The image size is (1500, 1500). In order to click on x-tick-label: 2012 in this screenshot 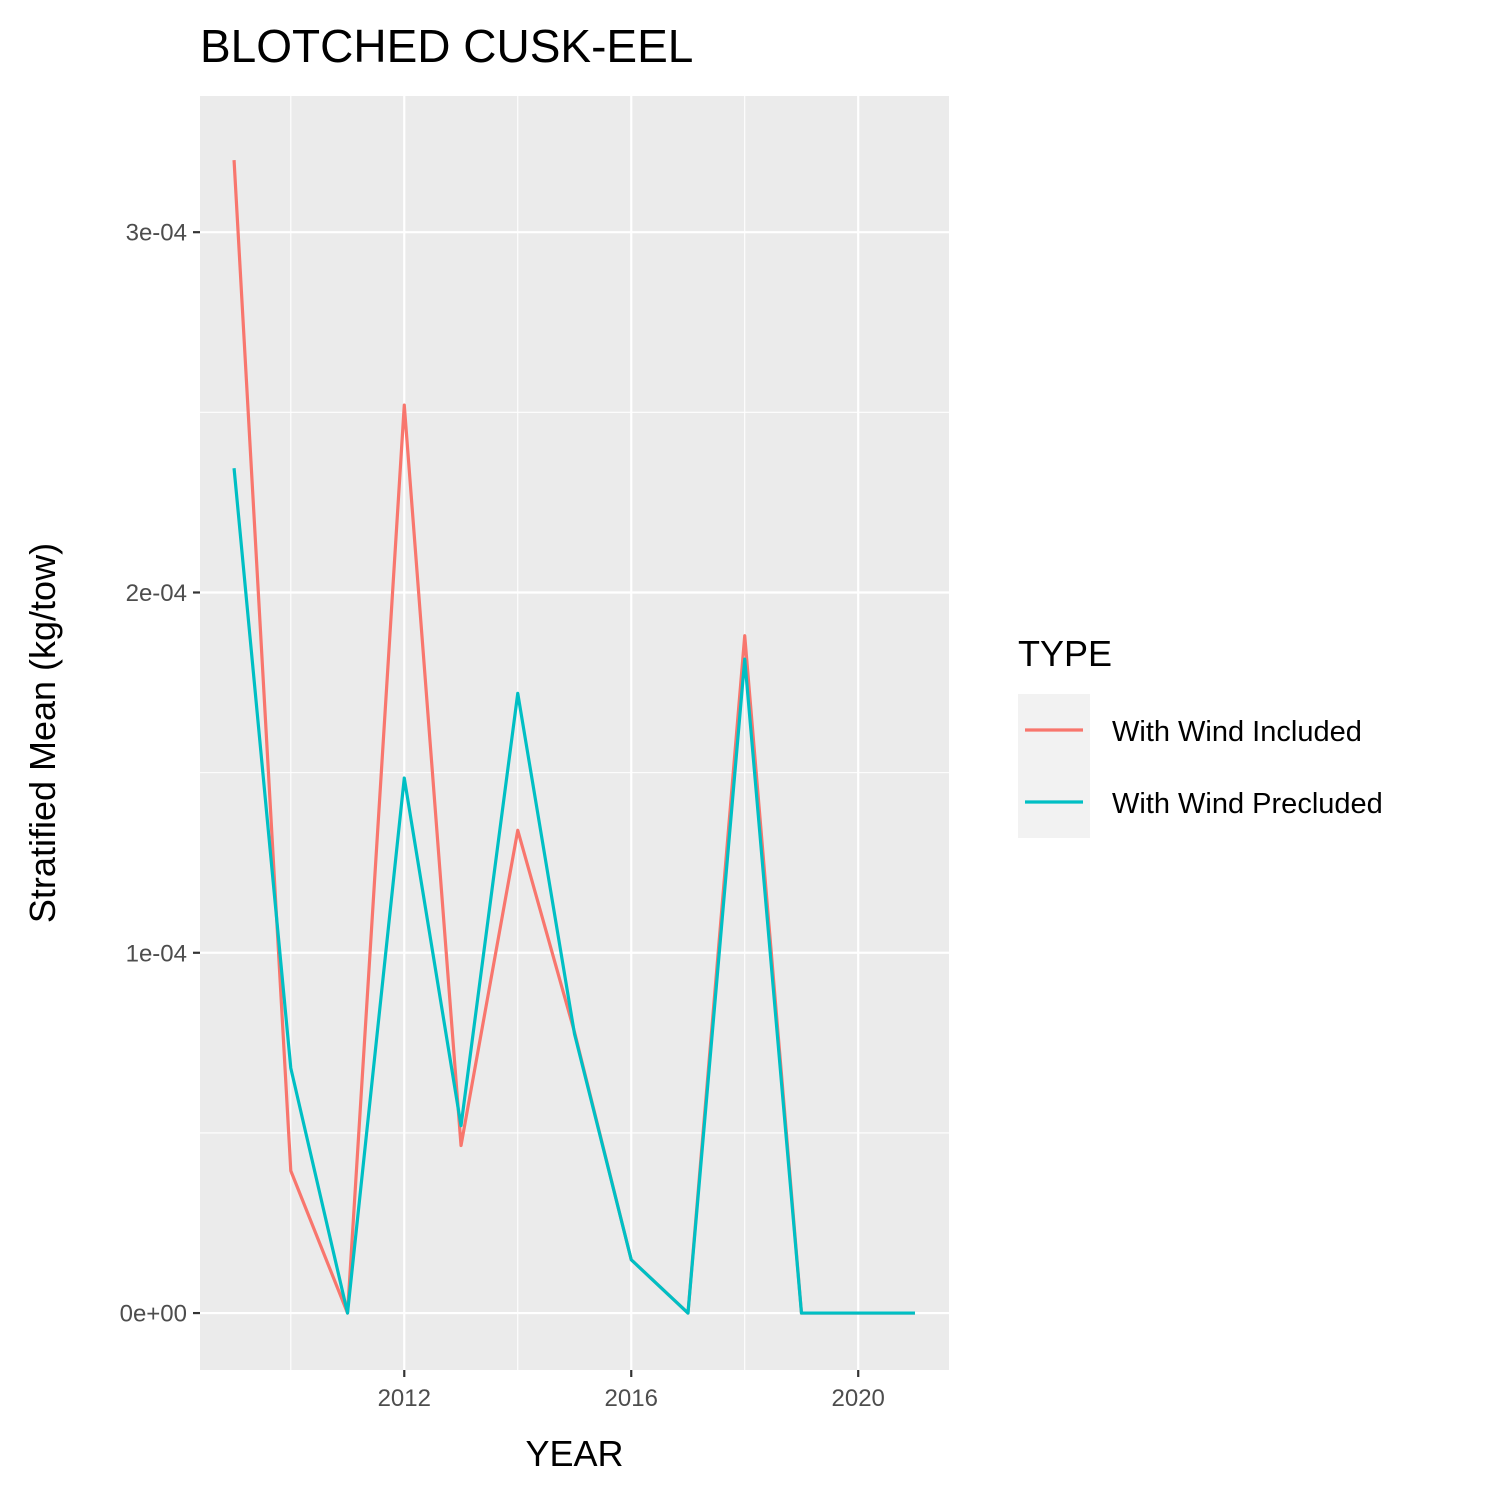, I will do `click(404, 1398)`.